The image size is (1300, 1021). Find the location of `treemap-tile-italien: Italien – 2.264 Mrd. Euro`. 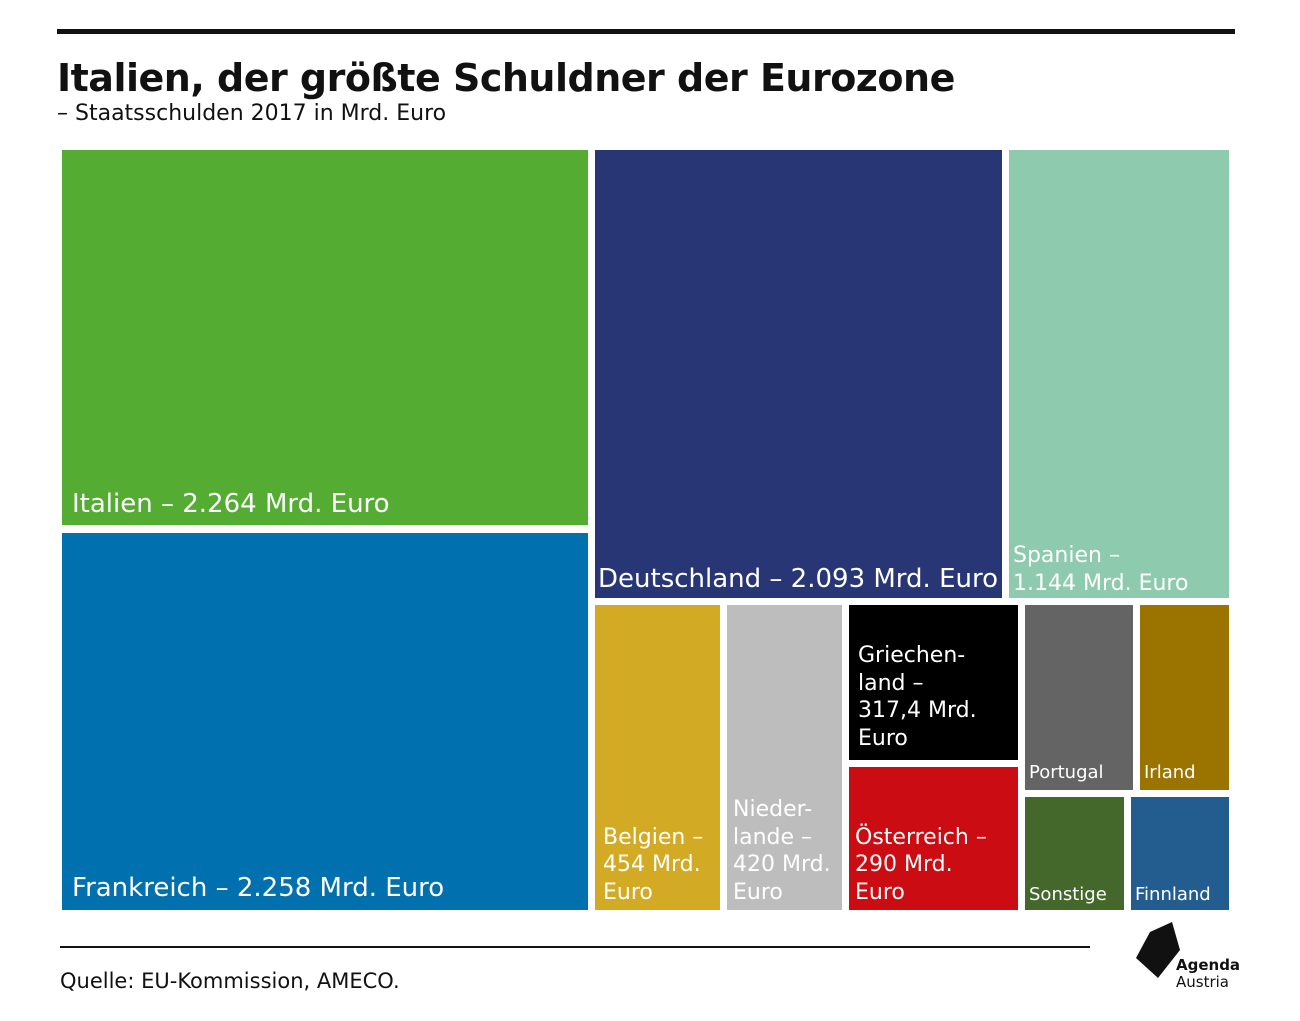

treemap-tile-italien: Italien – 2.264 Mrd. Euro is located at coordinates (325, 337).